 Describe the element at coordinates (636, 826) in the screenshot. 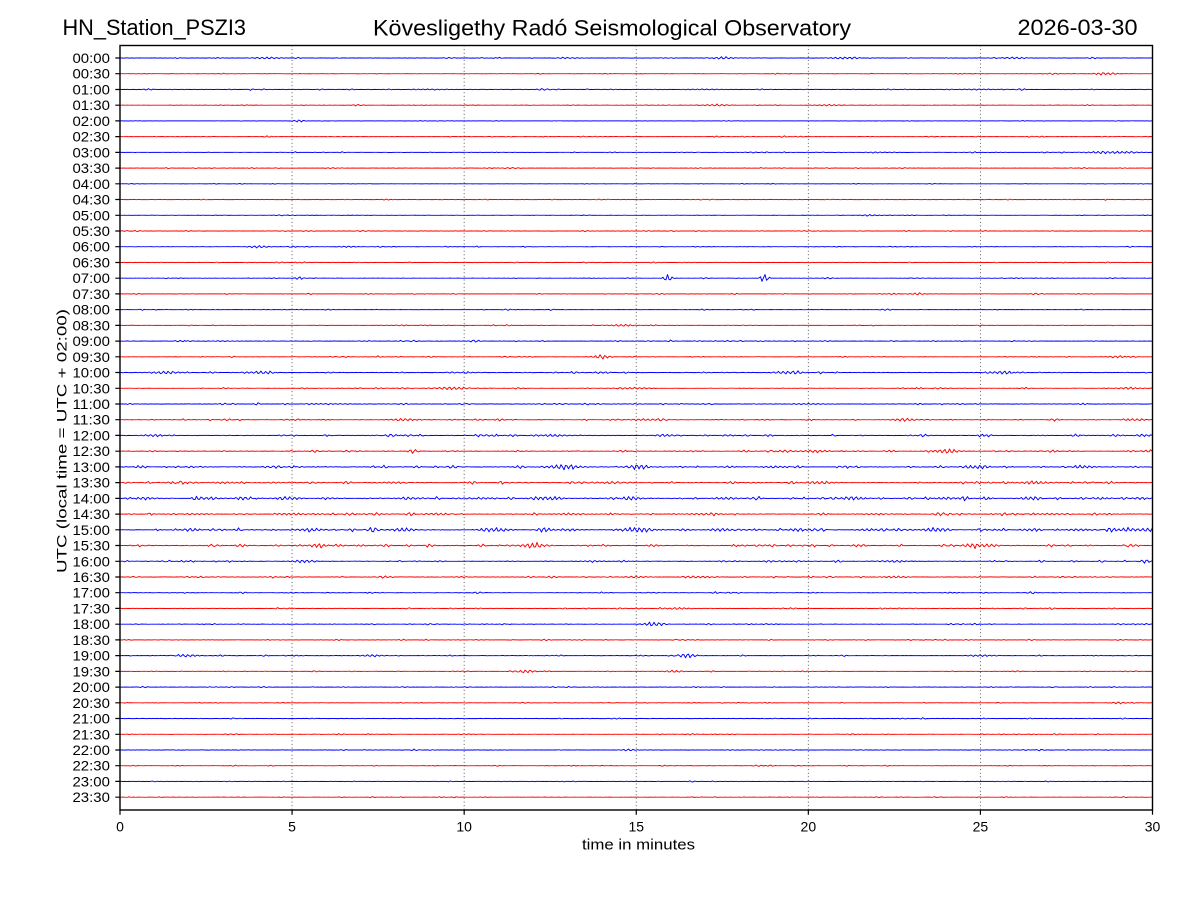

I see `svg-text: 15` at that location.